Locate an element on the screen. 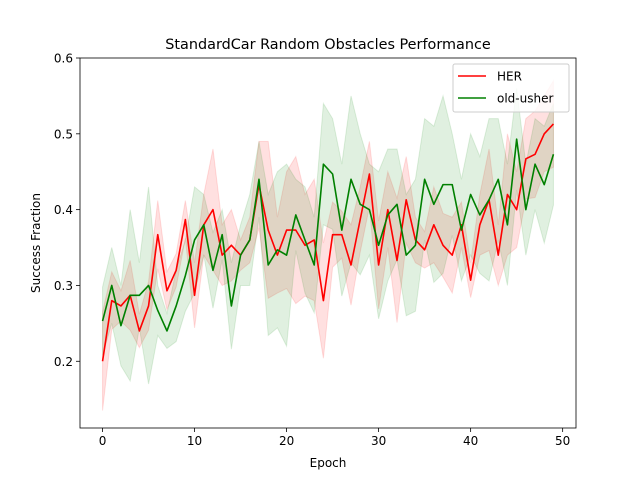  x-tick-label: 40 is located at coordinates (470, 441).